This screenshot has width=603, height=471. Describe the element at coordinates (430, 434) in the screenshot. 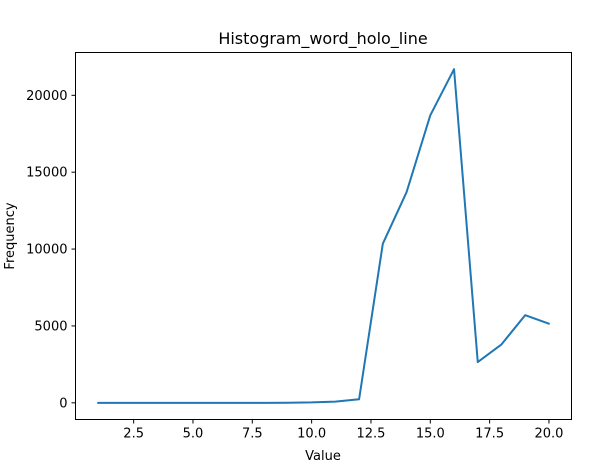

I see `x-tick-label: 15.0` at that location.